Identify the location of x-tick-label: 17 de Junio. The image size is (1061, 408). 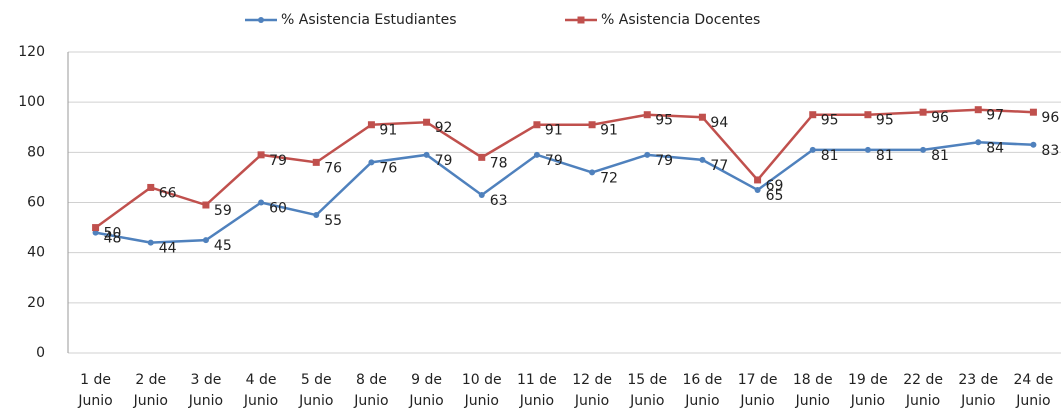
(757, 390).